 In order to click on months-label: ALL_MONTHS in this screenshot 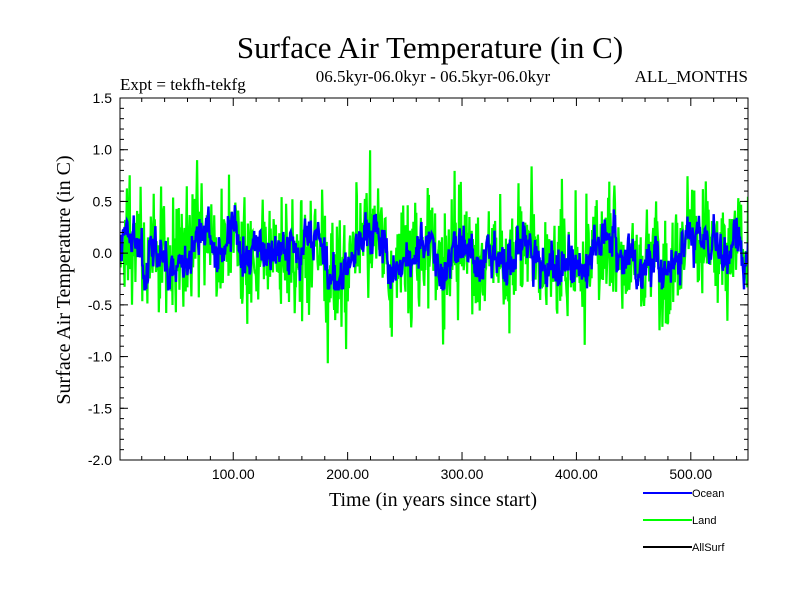, I will do `click(691, 76)`.